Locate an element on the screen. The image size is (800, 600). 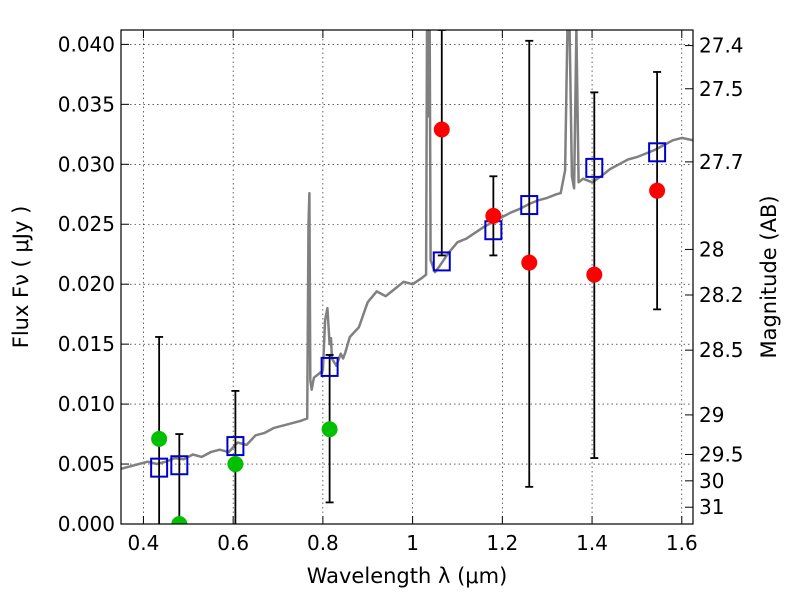
right-y-tick-label: 28.5 is located at coordinates (721, 350).